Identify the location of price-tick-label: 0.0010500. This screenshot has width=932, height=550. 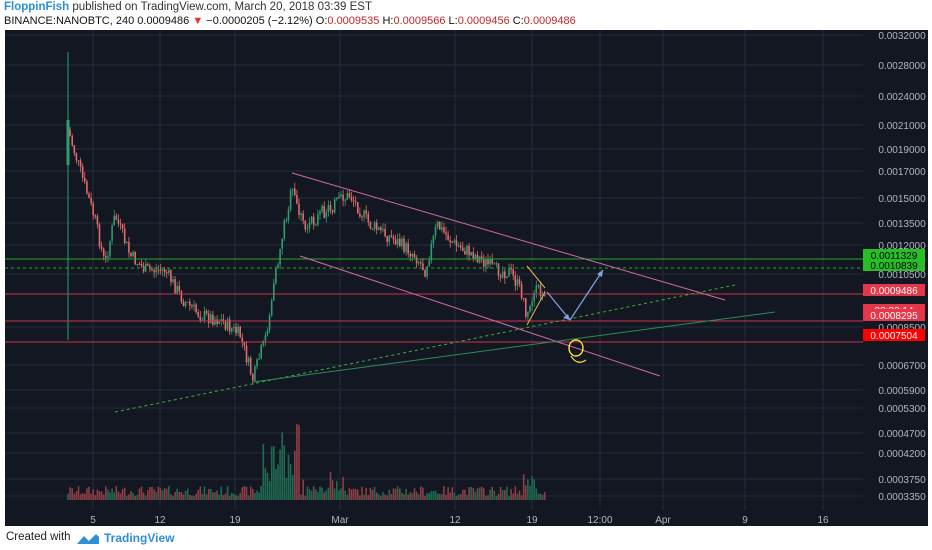
(902, 275).